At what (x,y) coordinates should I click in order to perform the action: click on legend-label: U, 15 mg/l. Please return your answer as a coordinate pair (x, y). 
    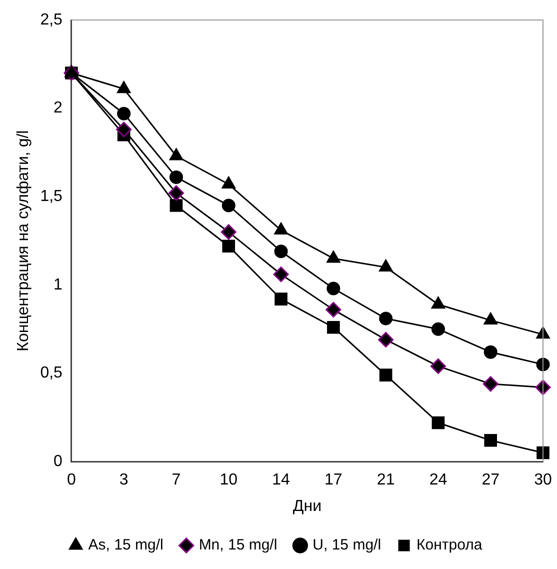
    Looking at the image, I should click on (347, 545).